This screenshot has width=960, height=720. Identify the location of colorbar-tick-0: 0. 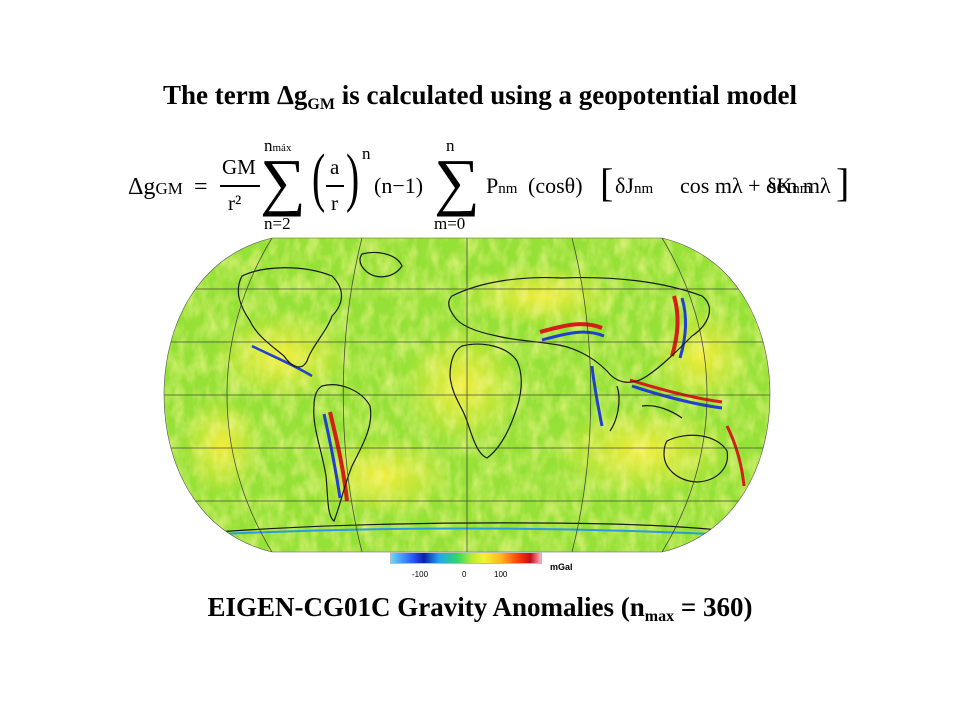
(464, 574).